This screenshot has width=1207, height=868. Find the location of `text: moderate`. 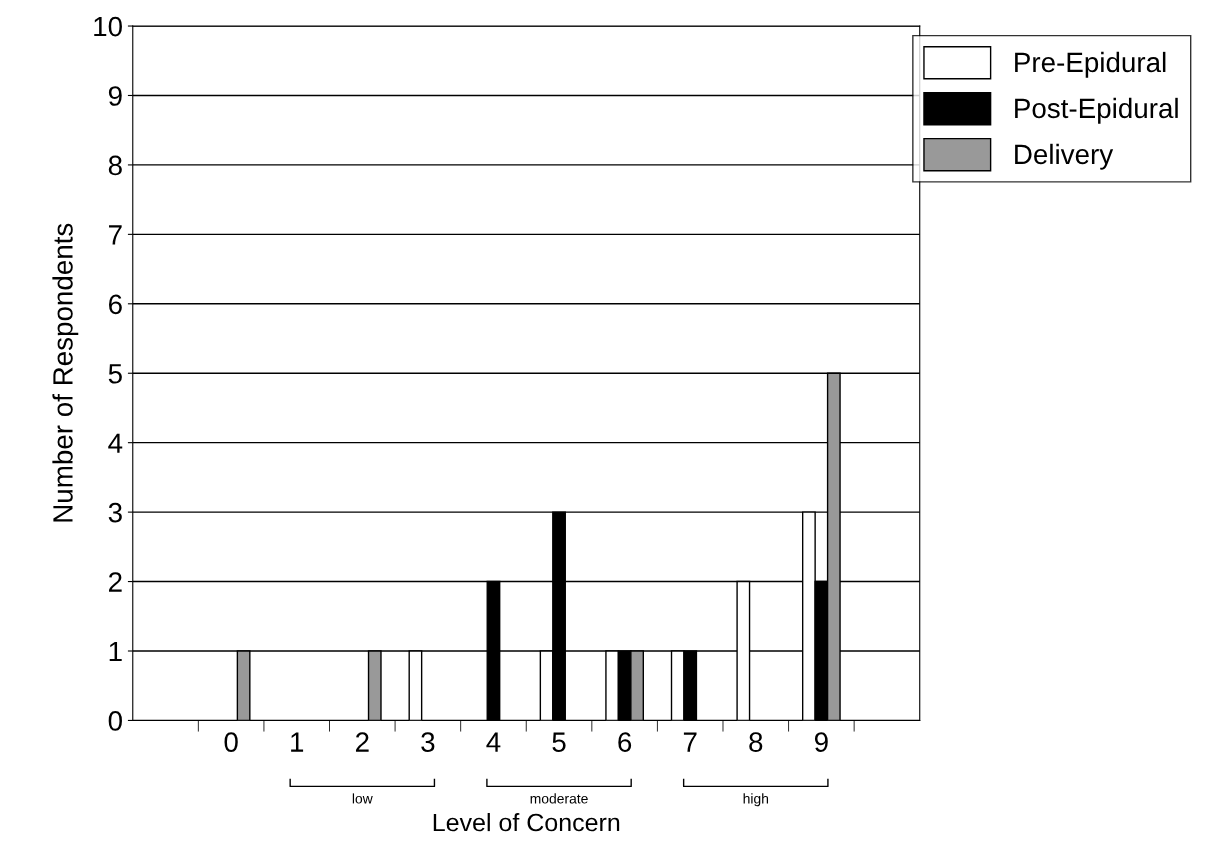

text: moderate is located at coordinates (559, 798).